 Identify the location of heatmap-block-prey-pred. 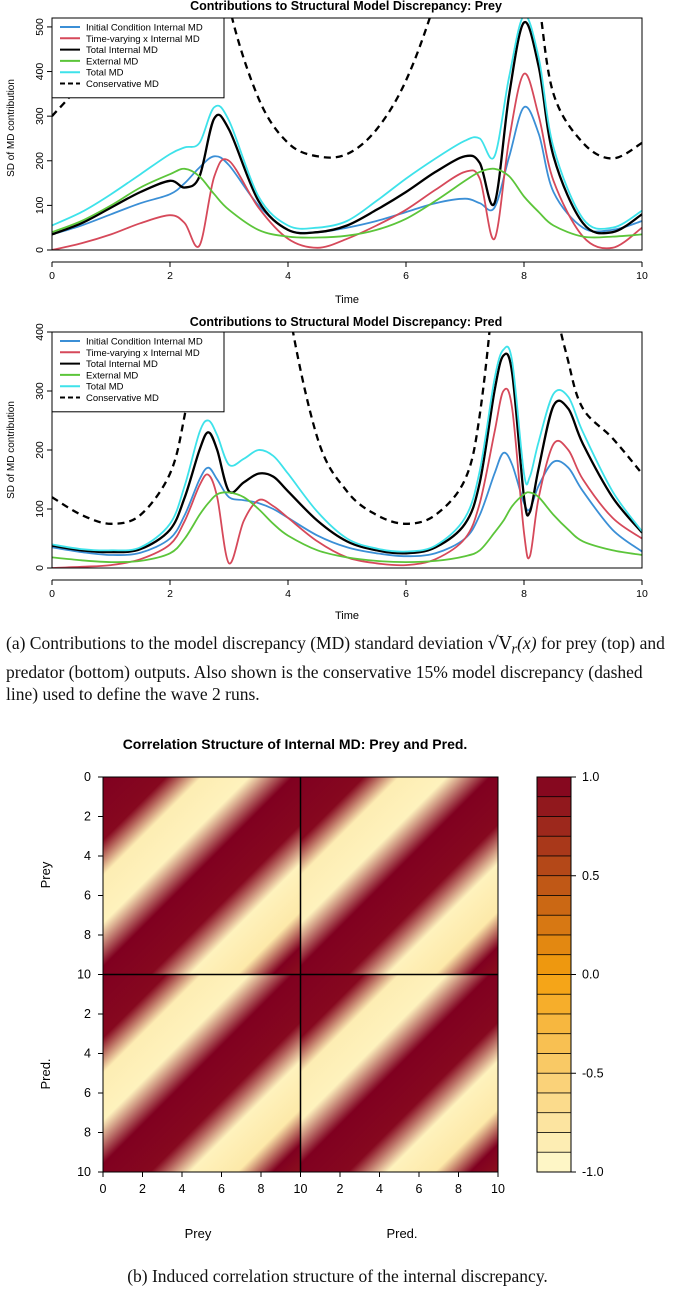
(399, 876).